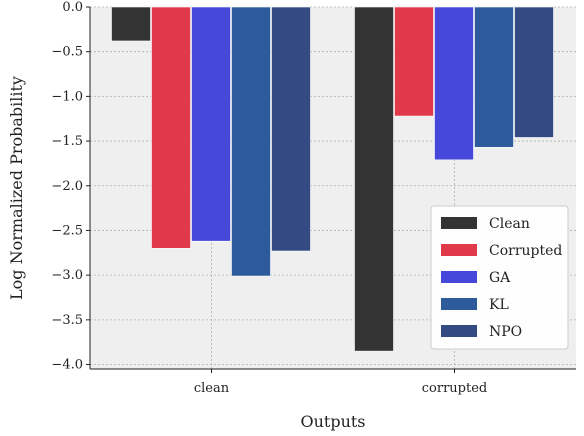 This screenshot has width=584, height=436. Describe the element at coordinates (72, 7) in the screenshot. I see `y-tick-label: 0.0` at that location.